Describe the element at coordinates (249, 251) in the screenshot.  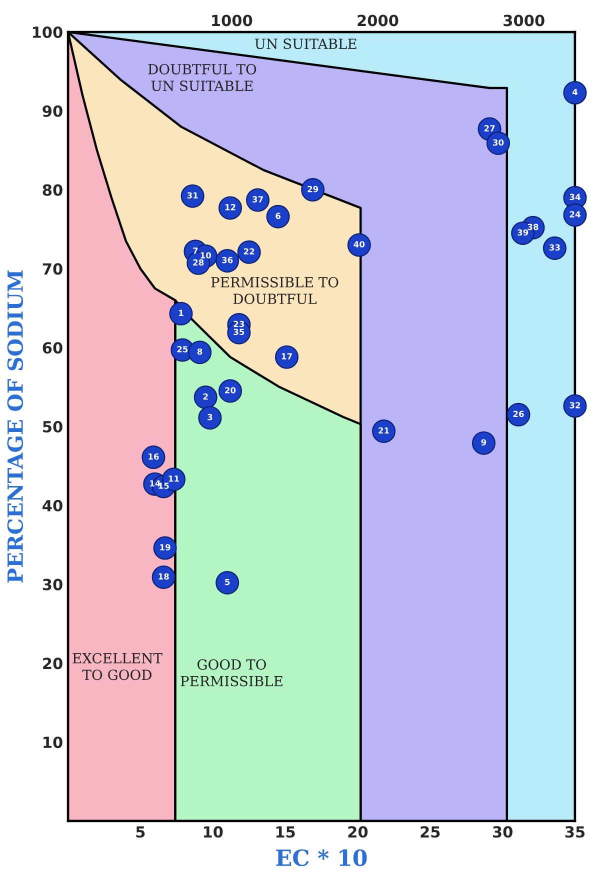
I see `annotation: 22` at that location.